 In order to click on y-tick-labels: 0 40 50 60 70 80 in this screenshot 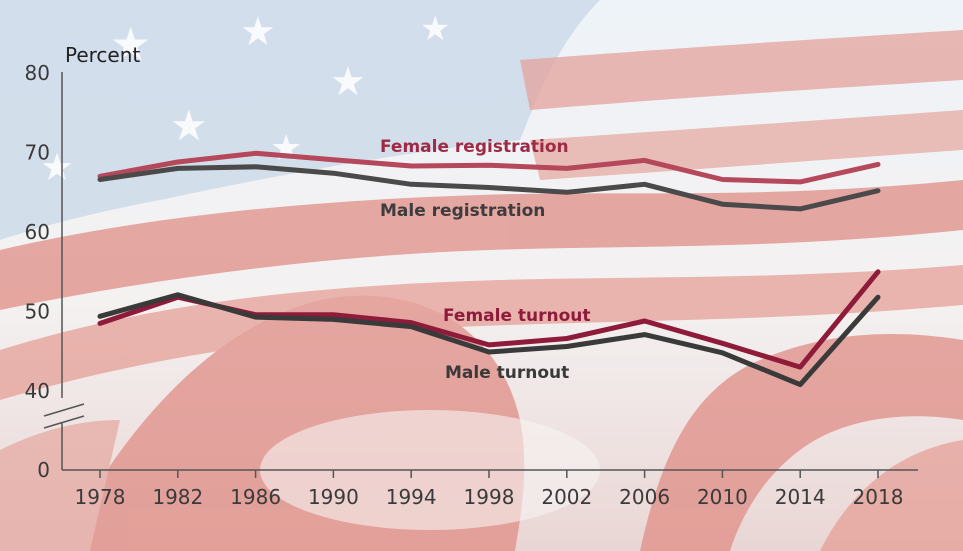, I will do `click(37, 271)`.